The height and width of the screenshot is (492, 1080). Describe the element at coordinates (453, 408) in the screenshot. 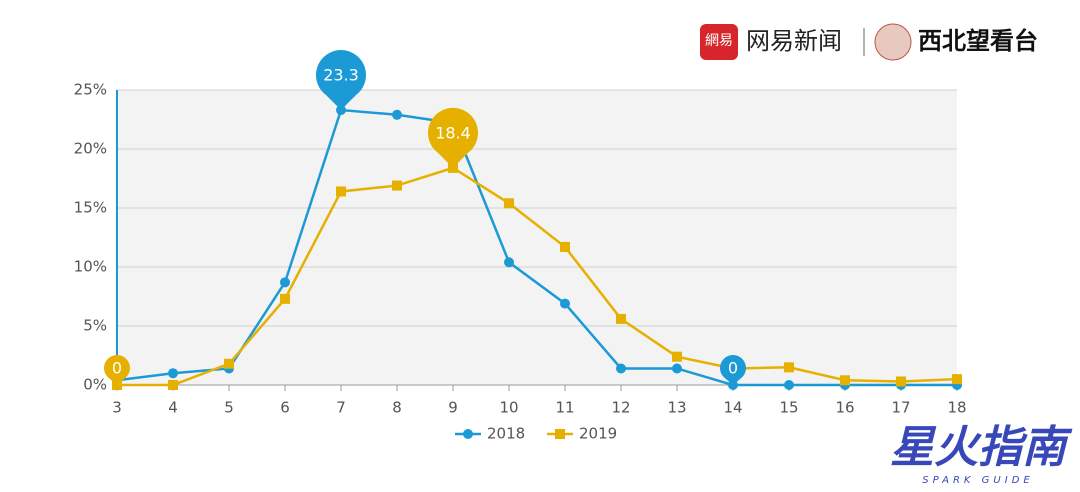

I see `x-tick-label: 9` at that location.